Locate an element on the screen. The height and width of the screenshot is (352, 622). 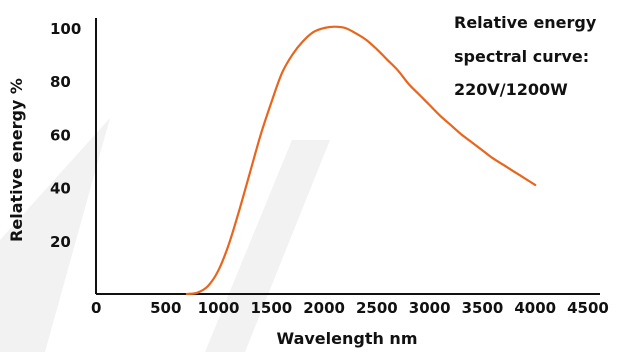
annotation-line-3: 220V/1200W is located at coordinates (511, 89).